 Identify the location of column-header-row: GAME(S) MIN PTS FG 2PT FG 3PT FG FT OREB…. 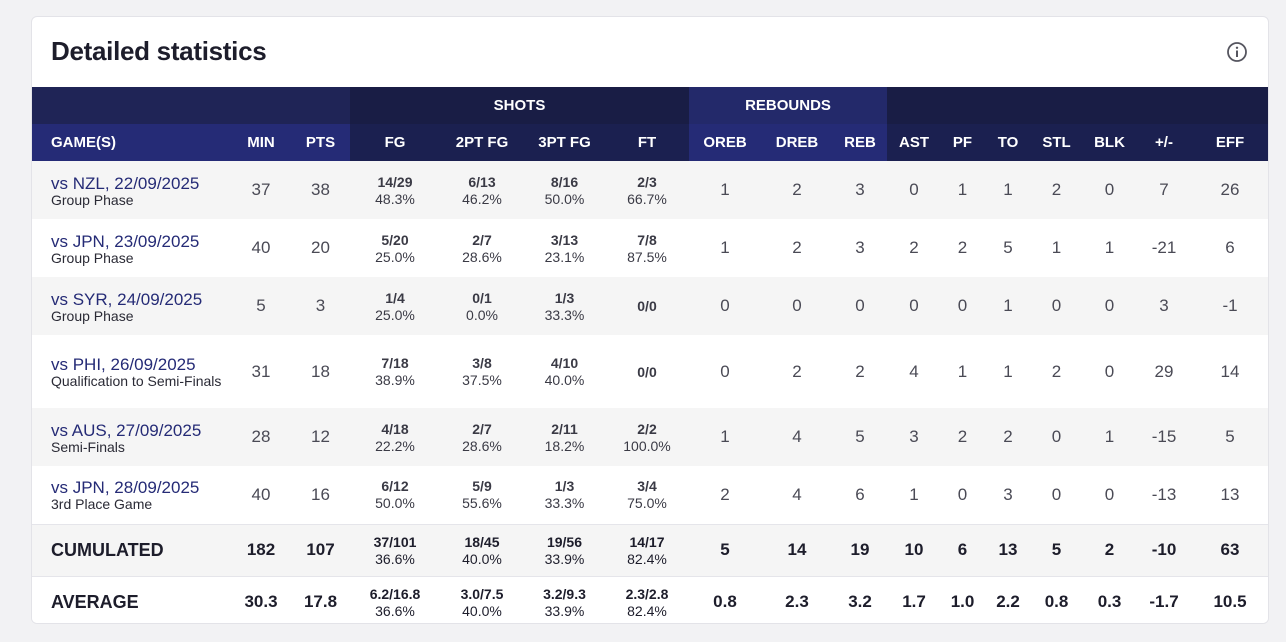
(650, 142).